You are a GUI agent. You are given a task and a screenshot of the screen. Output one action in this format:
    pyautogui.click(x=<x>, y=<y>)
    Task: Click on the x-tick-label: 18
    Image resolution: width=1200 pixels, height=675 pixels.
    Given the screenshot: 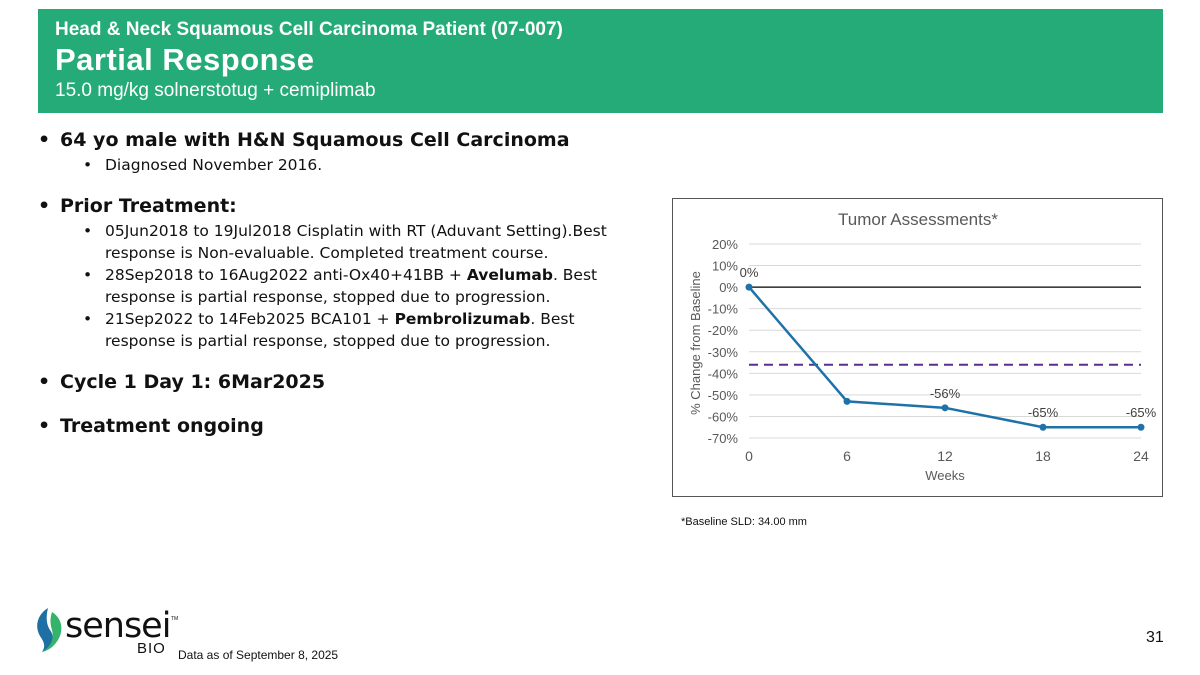 What is the action you would take?
    pyautogui.click(x=1043, y=456)
    